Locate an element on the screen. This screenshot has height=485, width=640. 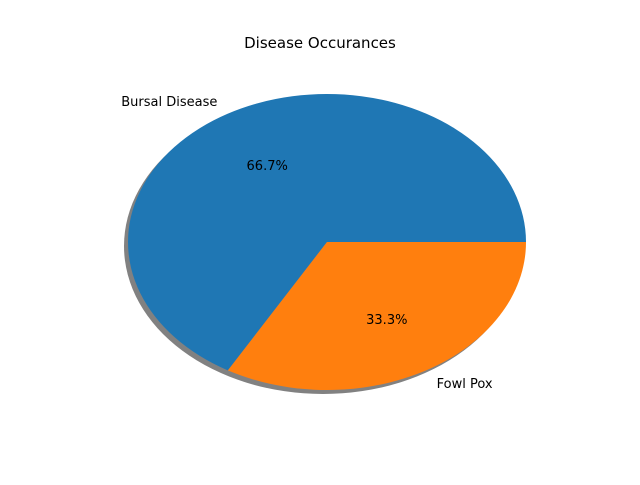
pie-pct-label-2: 33.3% is located at coordinates (386, 320).